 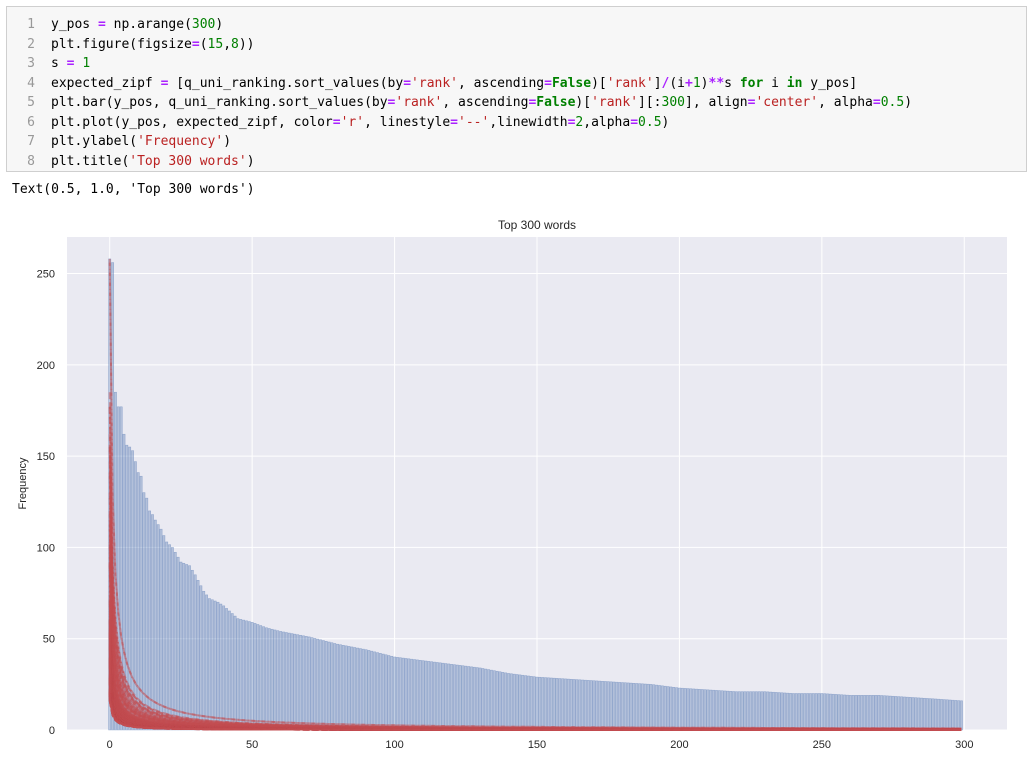 What do you see at coordinates (148, 24) in the screenshot?
I see `code-token: np.arange(` at bounding box center [148, 24].